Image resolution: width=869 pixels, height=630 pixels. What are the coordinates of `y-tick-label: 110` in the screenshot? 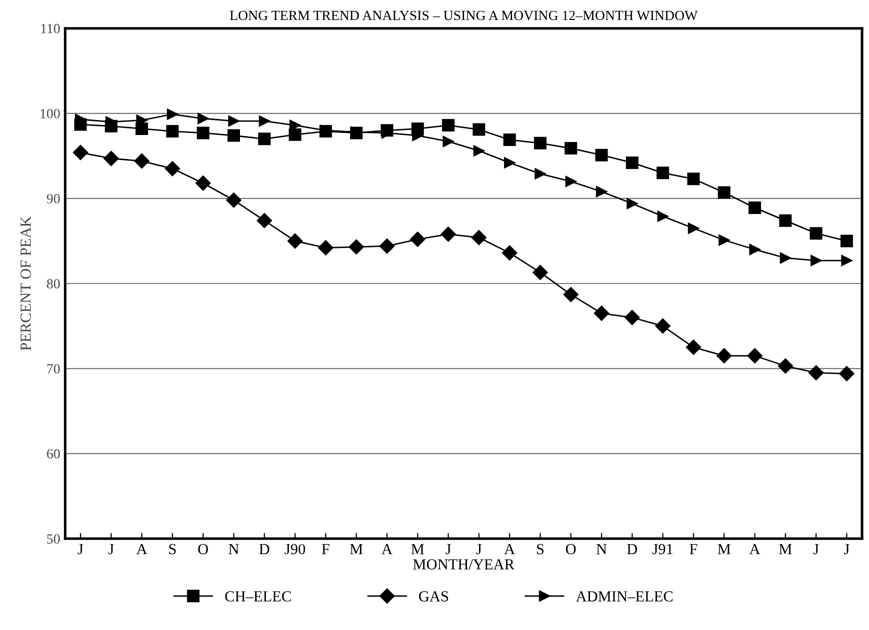 It's located at (50, 29).